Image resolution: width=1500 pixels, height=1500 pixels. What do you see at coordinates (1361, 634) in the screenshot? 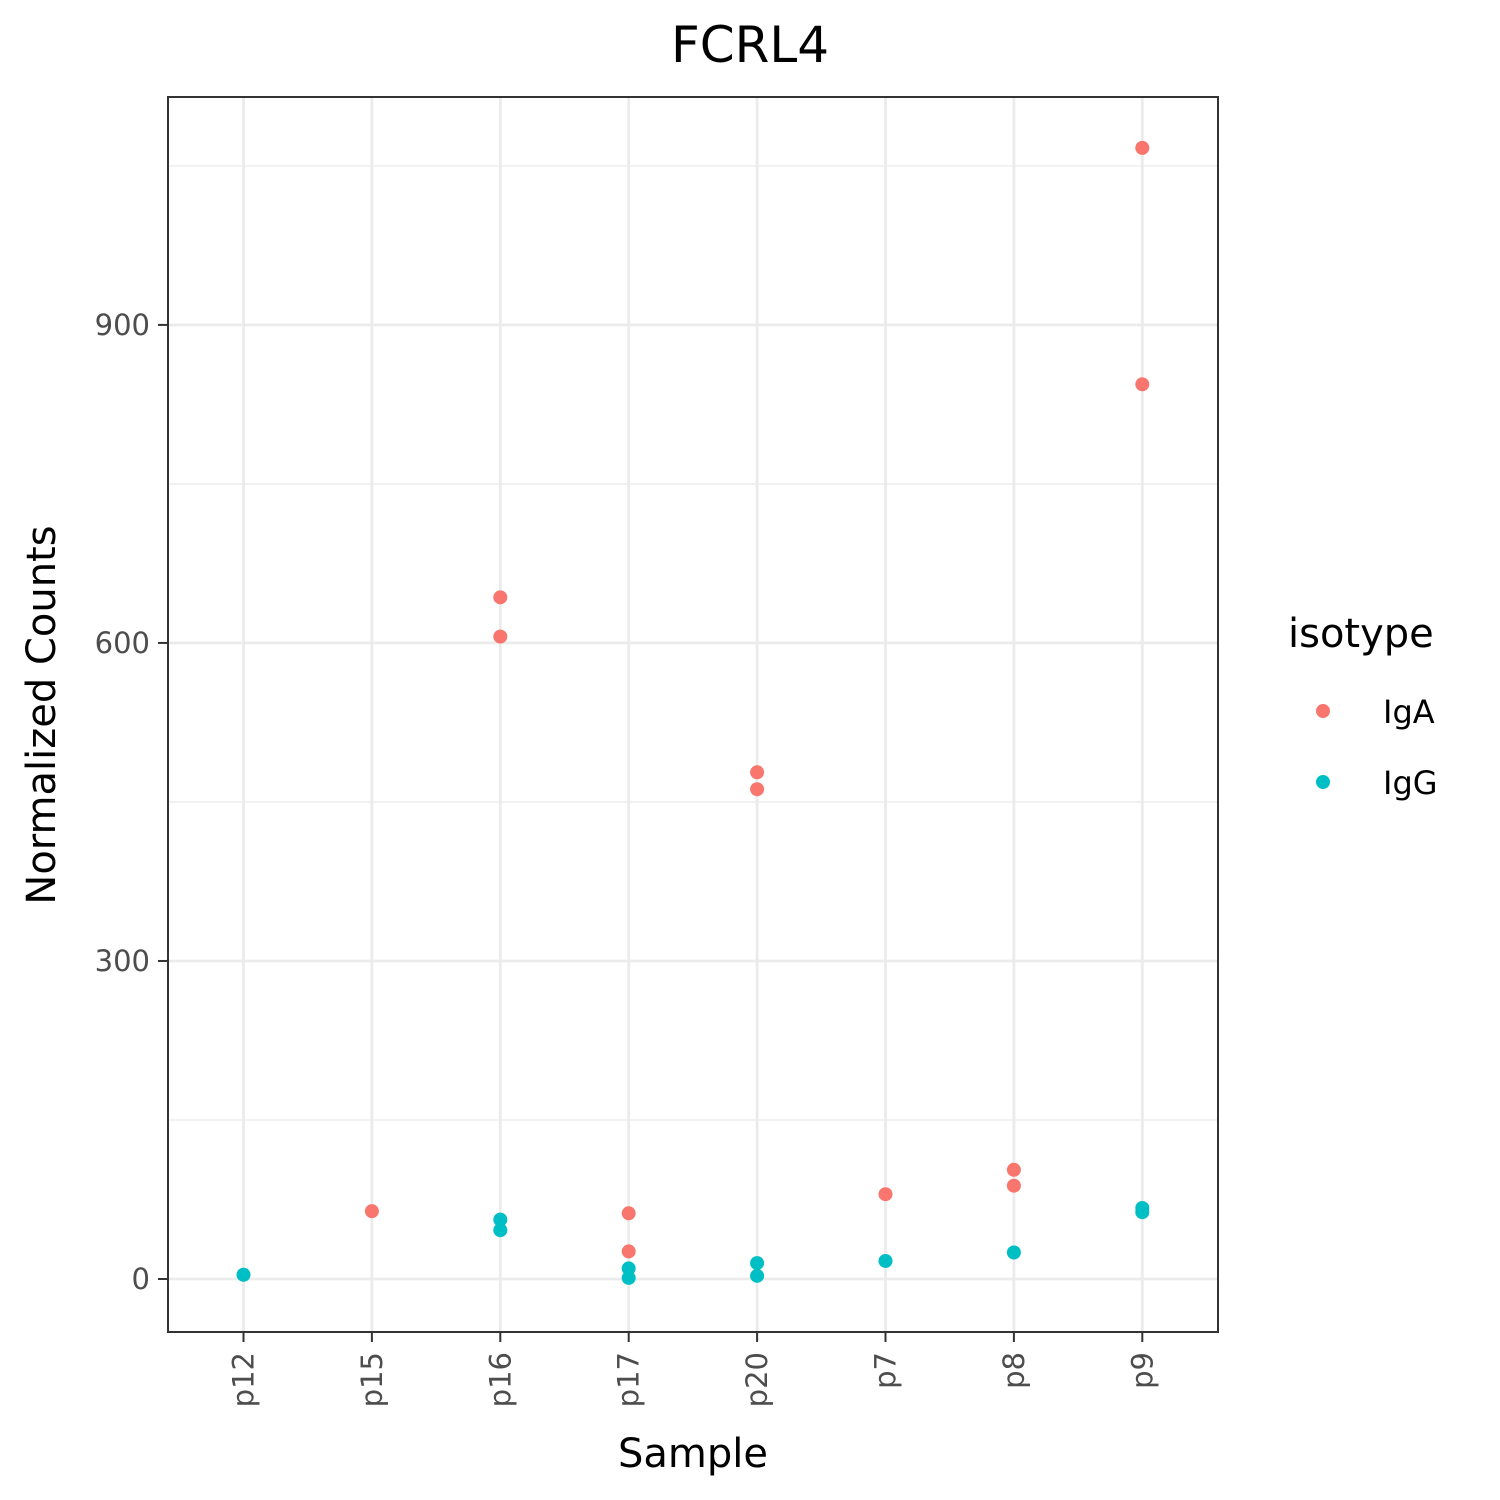
I see `legend-title: isotype` at bounding box center [1361, 634].